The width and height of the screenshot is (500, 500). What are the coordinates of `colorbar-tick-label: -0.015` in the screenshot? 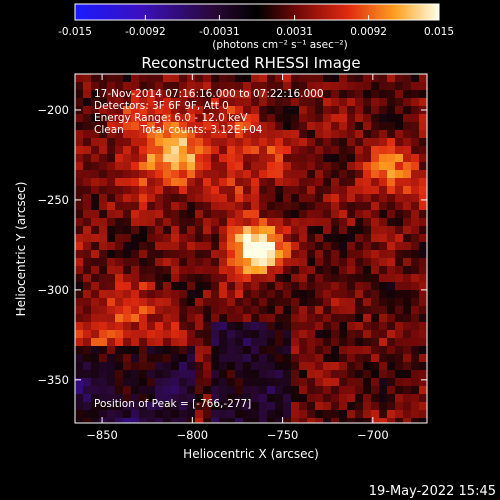 It's located at (75, 32).